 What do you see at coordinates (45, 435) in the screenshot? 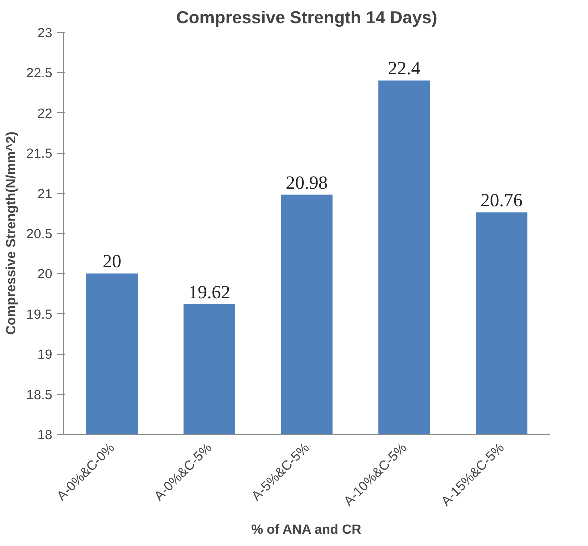
I see `y-tick-label: 18` at bounding box center [45, 435].